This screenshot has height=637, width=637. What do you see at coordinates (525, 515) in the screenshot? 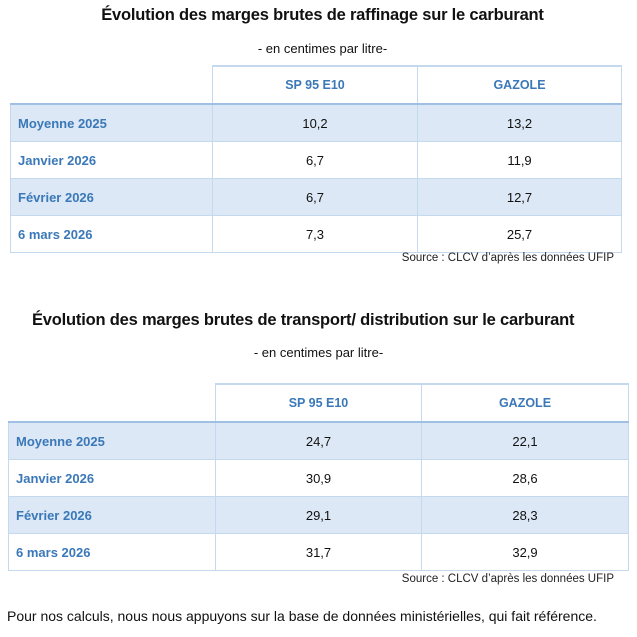
I see `cell-value: 28,3` at bounding box center [525, 515].